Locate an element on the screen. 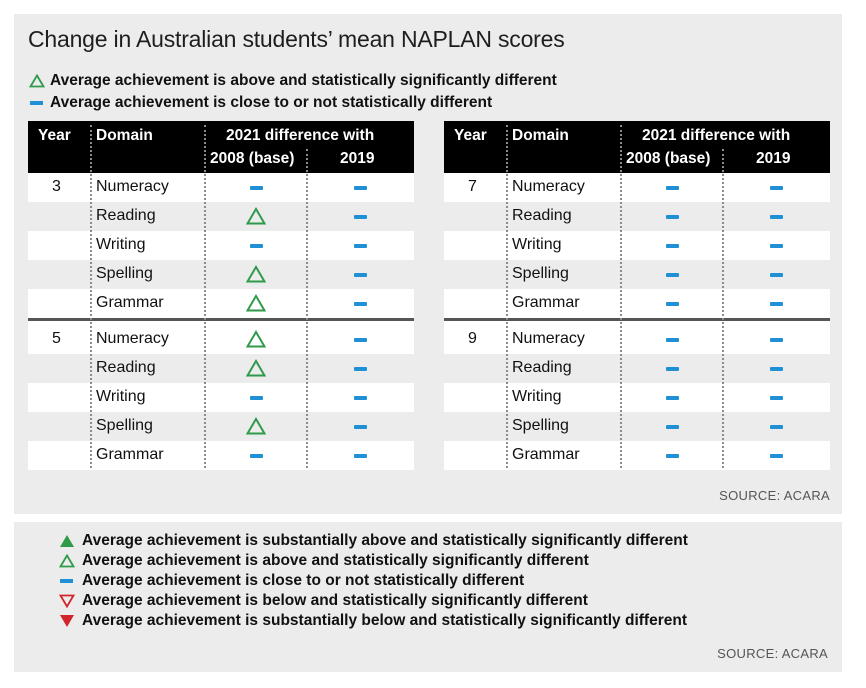 This screenshot has height=688, width=866. hollow-red-down-triangle-icon is located at coordinates (67, 601).